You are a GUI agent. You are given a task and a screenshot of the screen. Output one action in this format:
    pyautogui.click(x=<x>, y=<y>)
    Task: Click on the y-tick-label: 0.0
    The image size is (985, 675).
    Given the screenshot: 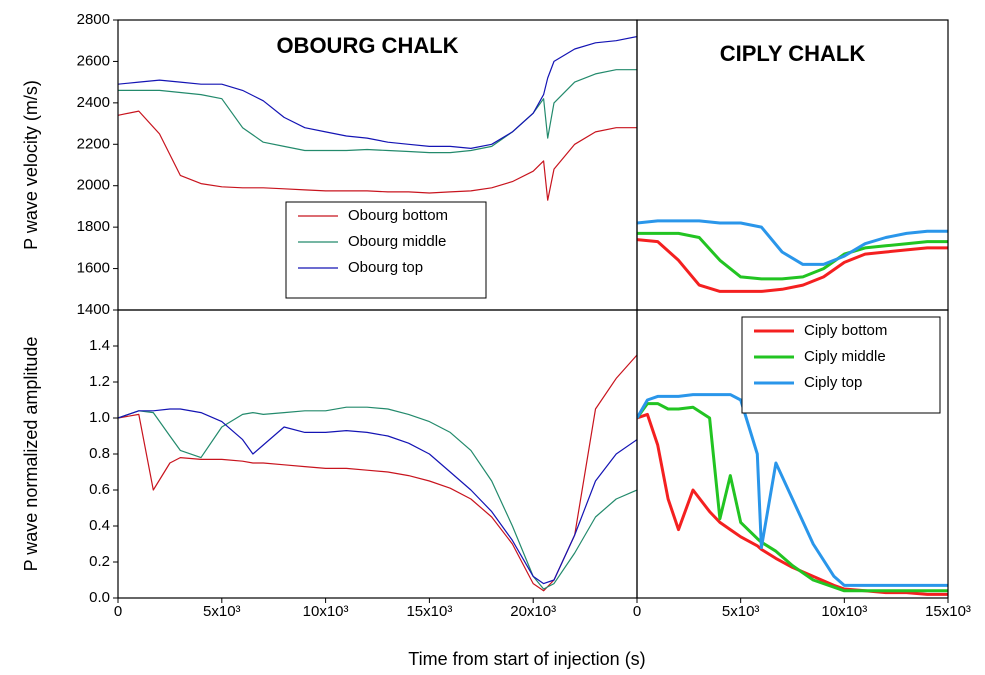 What is the action you would take?
    pyautogui.click(x=99, y=597)
    